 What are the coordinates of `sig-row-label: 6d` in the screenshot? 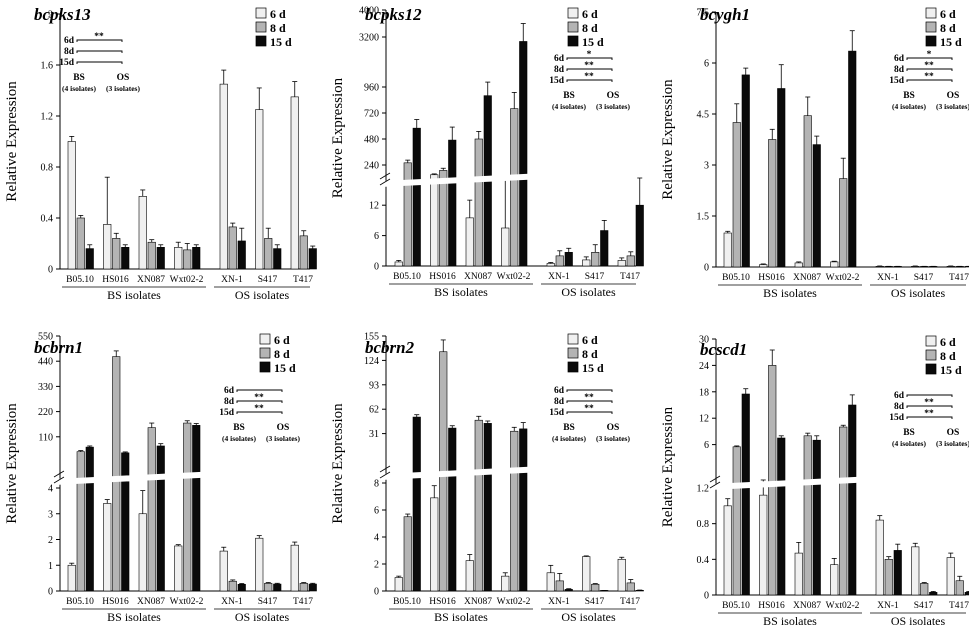 It's located at (559, 391).